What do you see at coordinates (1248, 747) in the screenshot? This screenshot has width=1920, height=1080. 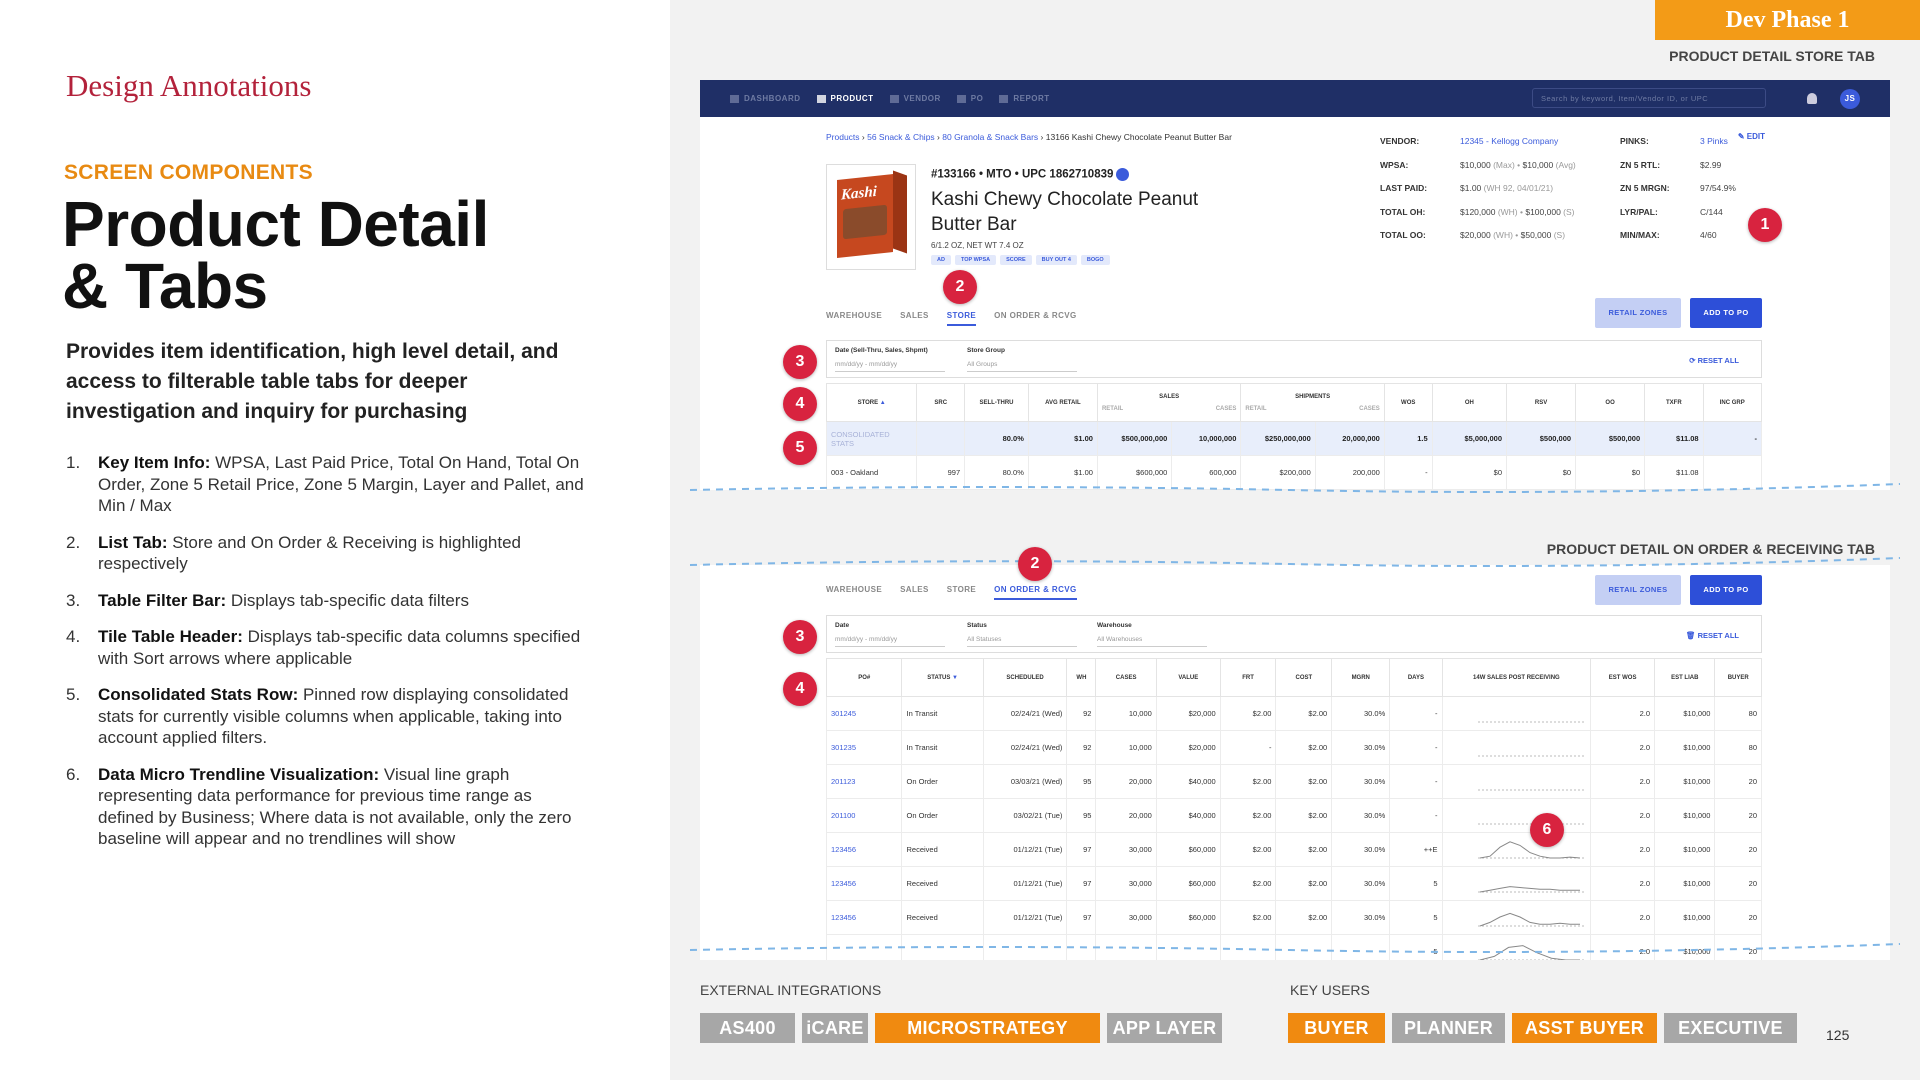 I see `table-cell: -` at bounding box center [1248, 747].